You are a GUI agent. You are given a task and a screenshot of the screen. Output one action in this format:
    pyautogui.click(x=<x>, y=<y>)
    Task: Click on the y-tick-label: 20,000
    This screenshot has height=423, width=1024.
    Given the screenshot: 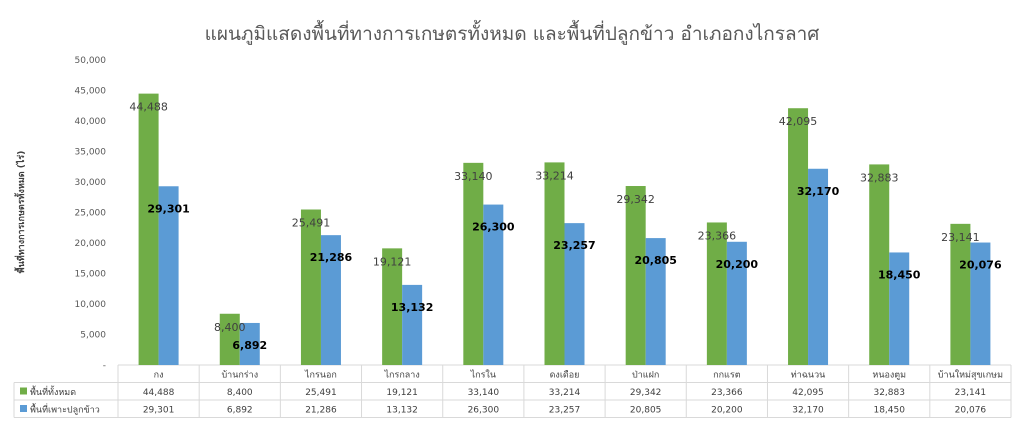 What is the action you would take?
    pyautogui.click(x=91, y=244)
    